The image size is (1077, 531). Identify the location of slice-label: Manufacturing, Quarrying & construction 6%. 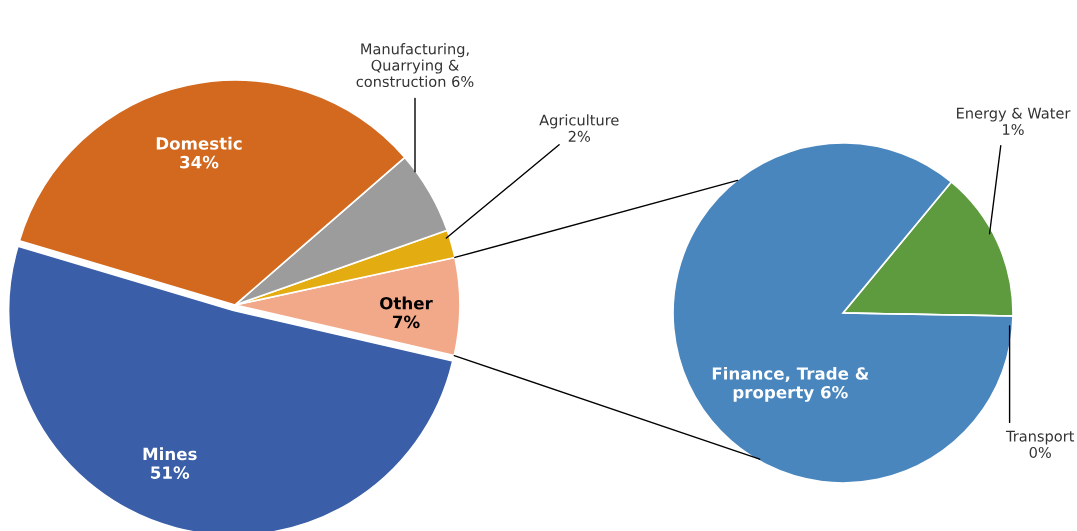
(415, 65).